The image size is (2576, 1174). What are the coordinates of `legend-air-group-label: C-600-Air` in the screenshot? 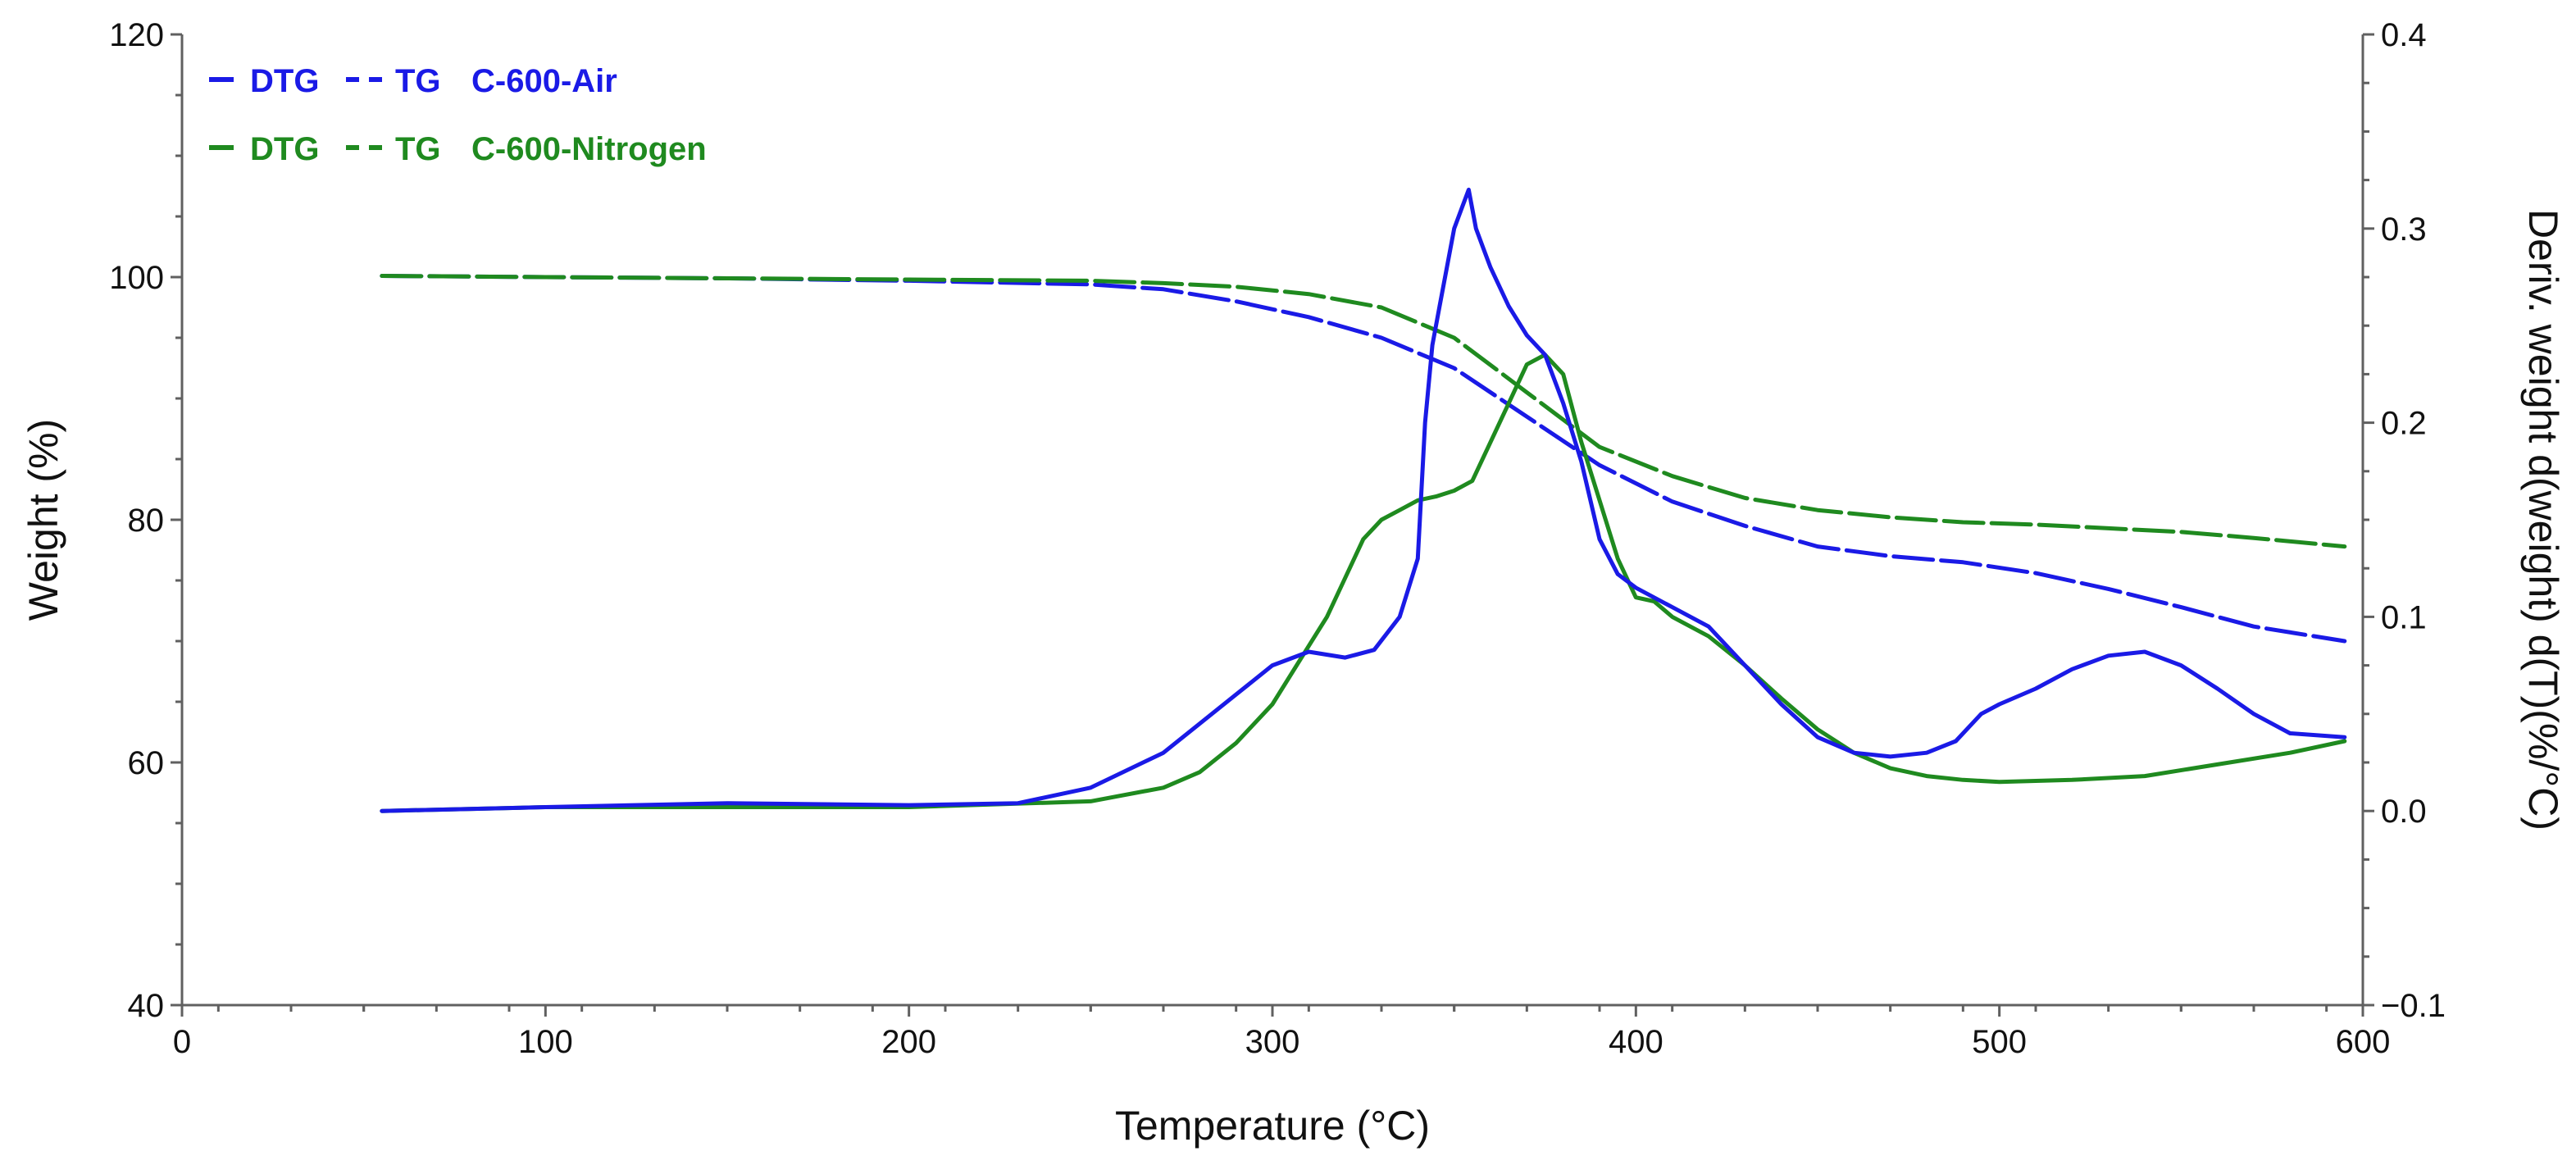 It's located at (544, 81).